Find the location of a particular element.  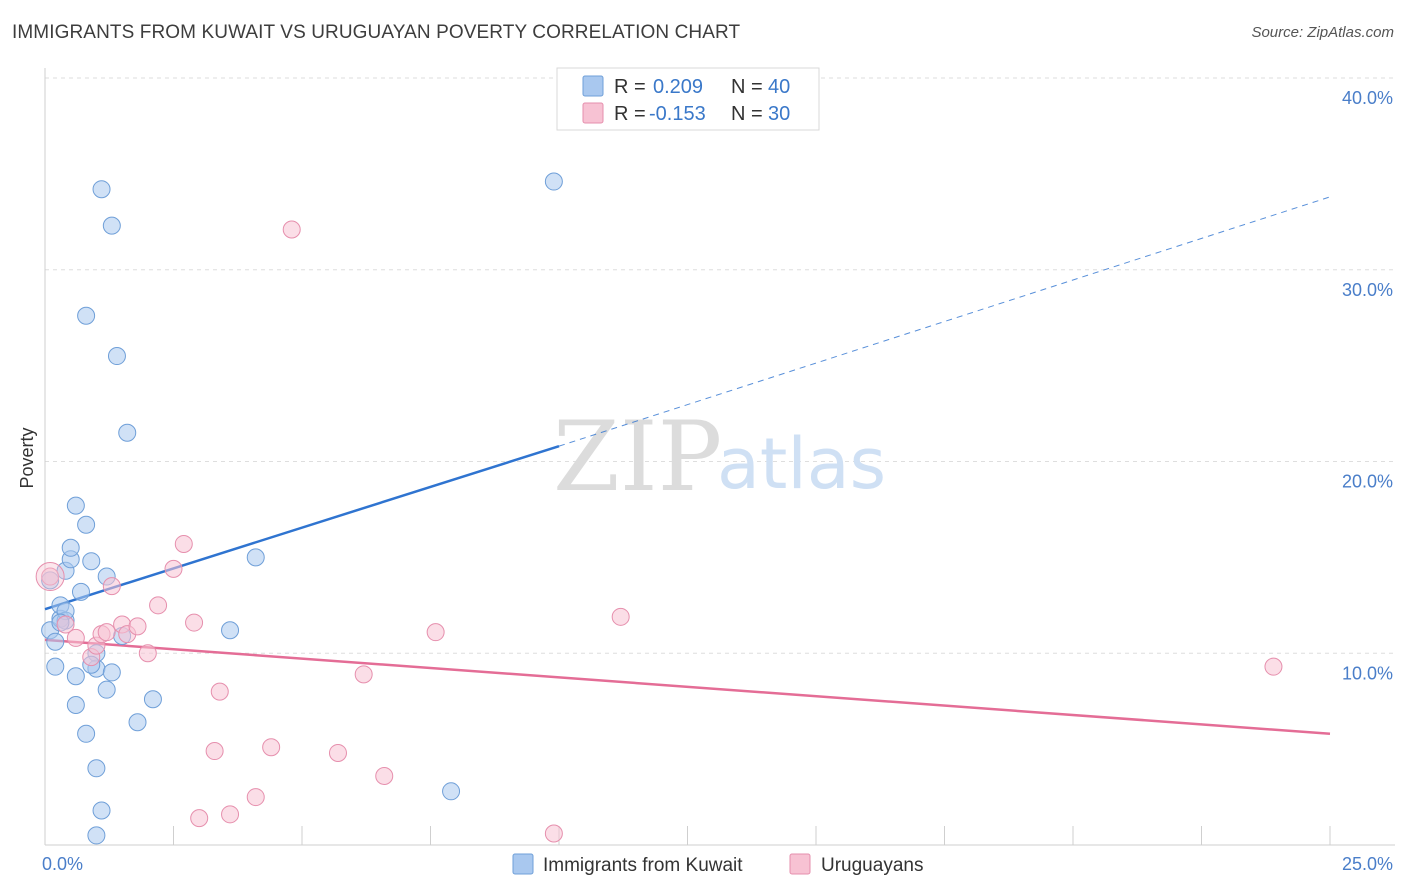

x-tick-label-0: 0.0% is located at coordinates (62, 864).